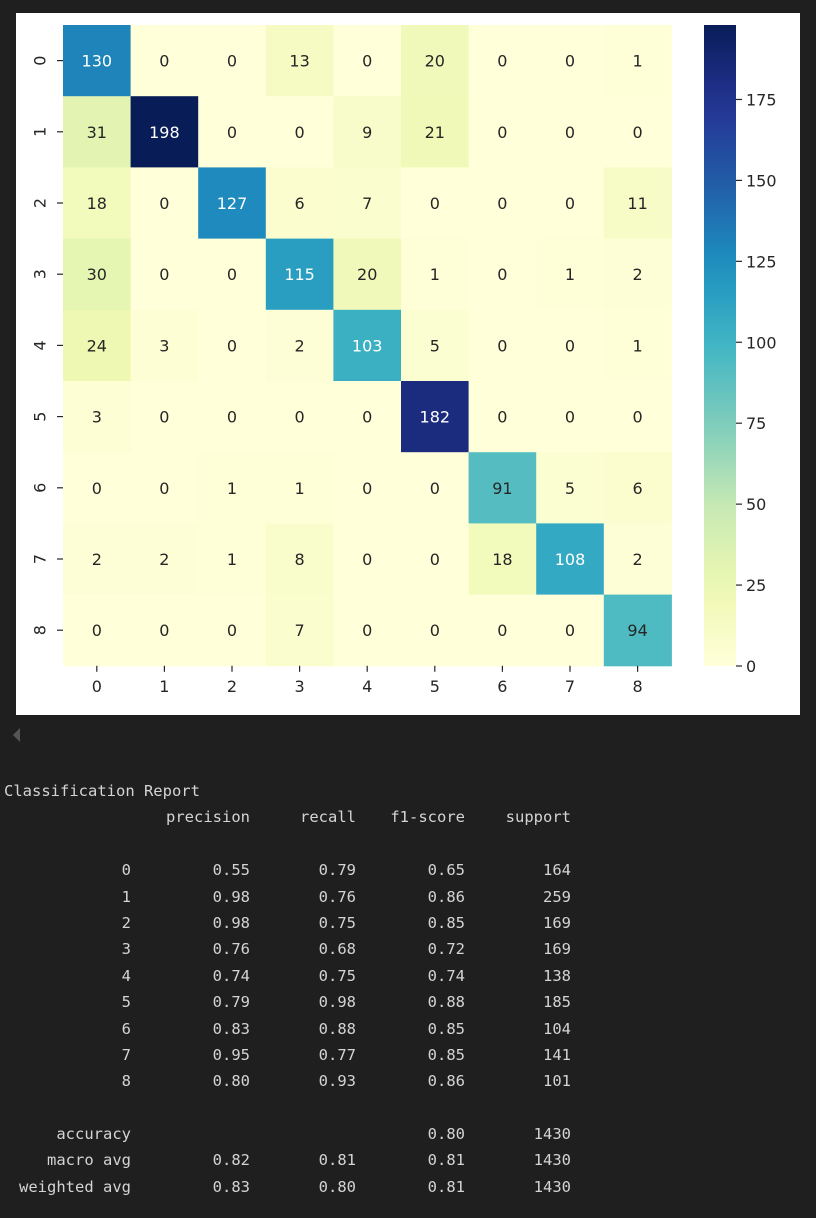 The height and width of the screenshot is (1218, 816). What do you see at coordinates (40, 61) in the screenshot?
I see `y-tick-label: 0` at bounding box center [40, 61].